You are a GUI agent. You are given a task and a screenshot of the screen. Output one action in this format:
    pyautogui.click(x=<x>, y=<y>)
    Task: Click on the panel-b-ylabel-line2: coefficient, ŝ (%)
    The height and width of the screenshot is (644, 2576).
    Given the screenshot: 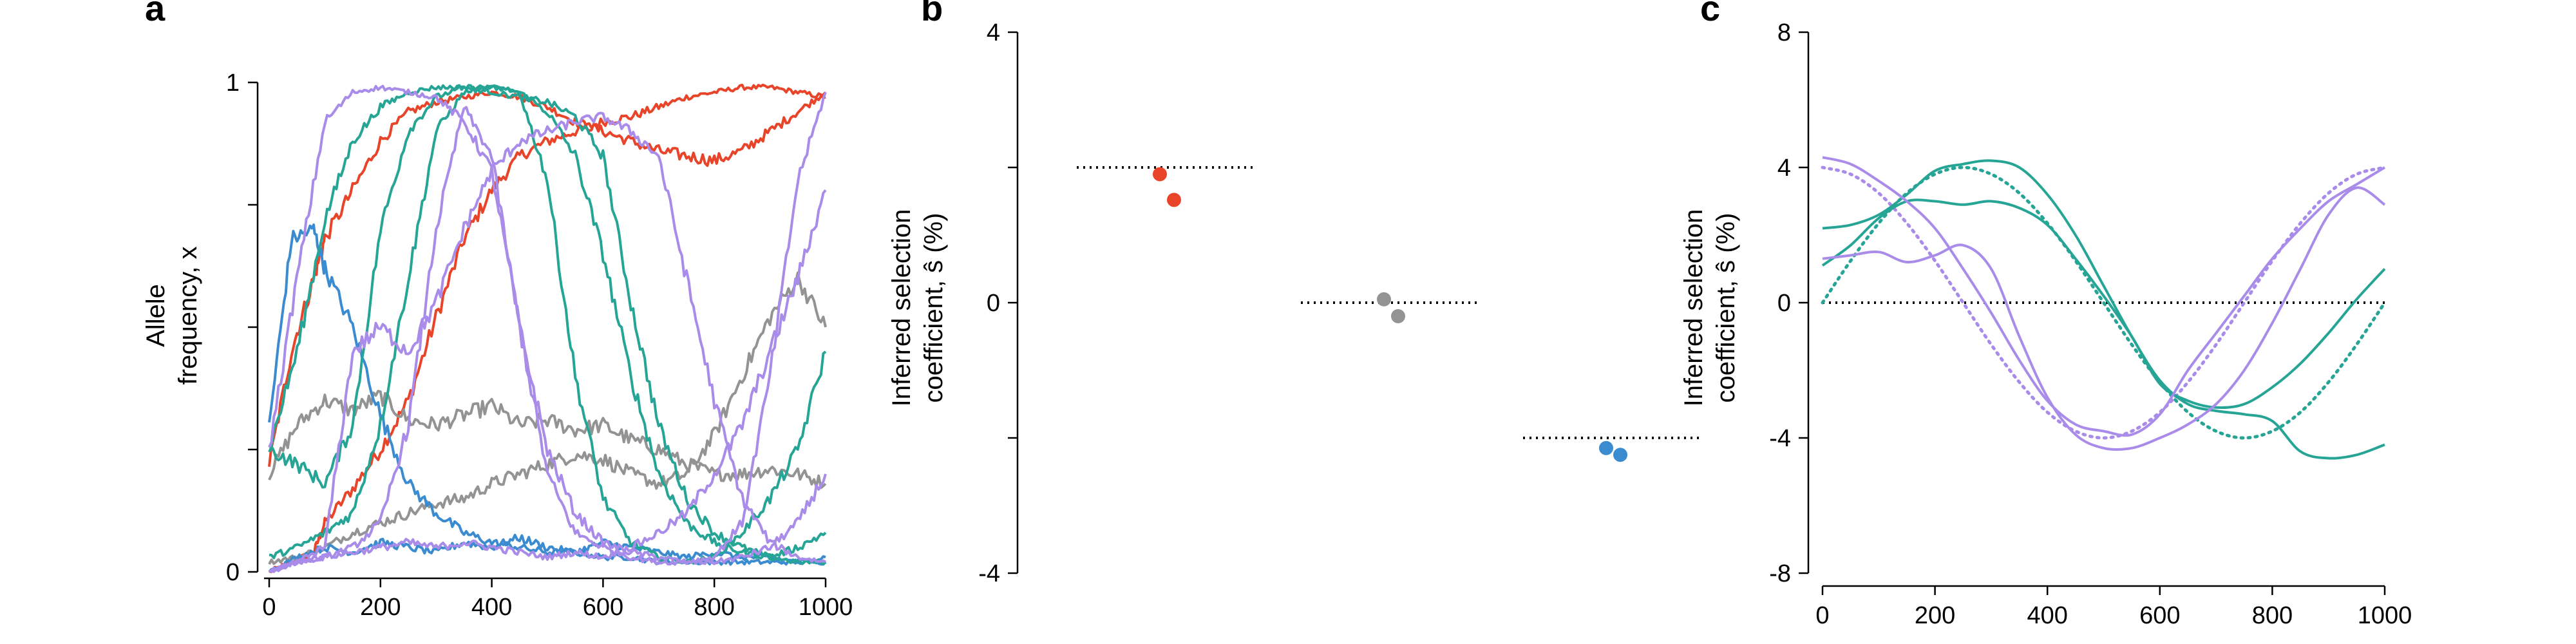 What is the action you would take?
    pyautogui.click(x=934, y=308)
    